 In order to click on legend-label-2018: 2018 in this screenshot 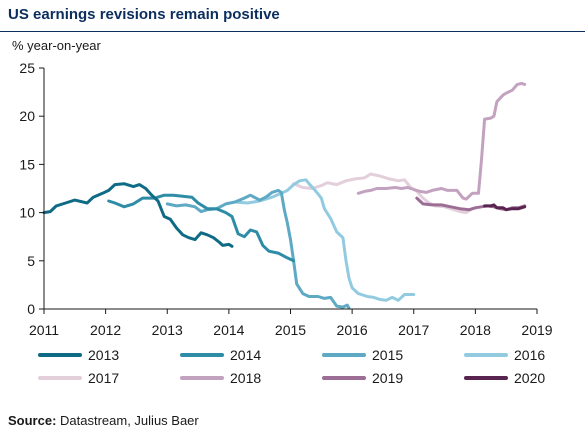, I will do `click(245, 378)`.